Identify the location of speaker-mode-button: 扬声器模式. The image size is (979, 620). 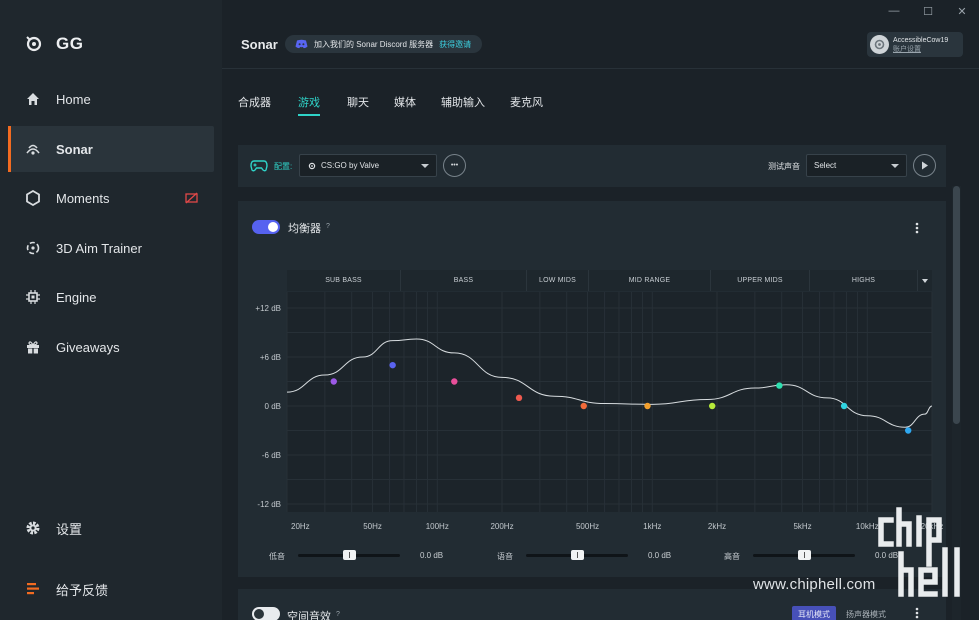
(866, 614).